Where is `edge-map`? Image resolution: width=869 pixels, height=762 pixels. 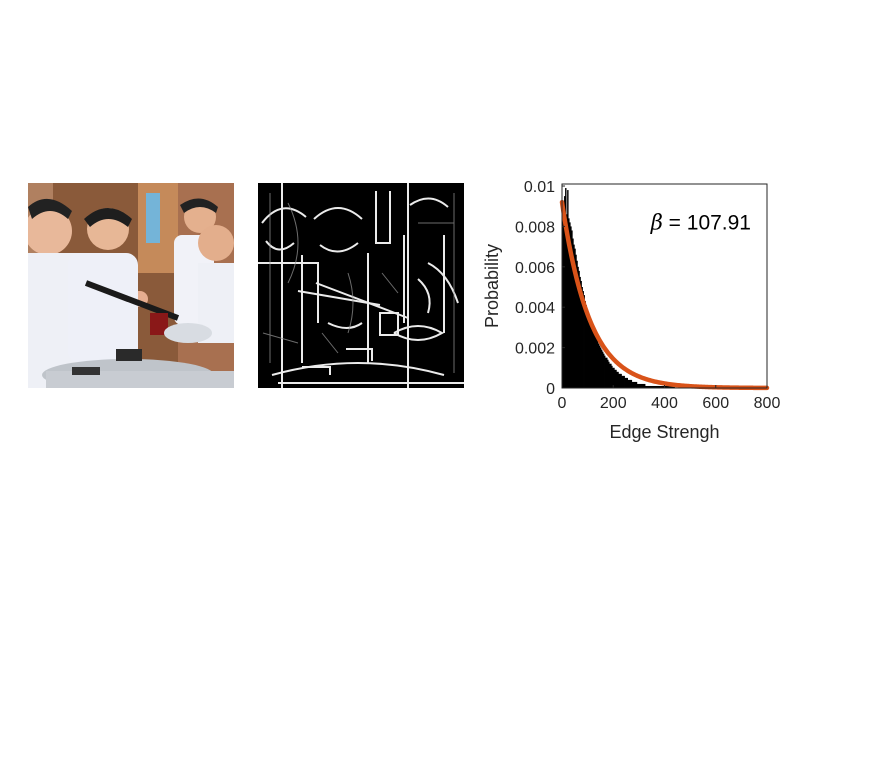
edge-map is located at coordinates (361, 285).